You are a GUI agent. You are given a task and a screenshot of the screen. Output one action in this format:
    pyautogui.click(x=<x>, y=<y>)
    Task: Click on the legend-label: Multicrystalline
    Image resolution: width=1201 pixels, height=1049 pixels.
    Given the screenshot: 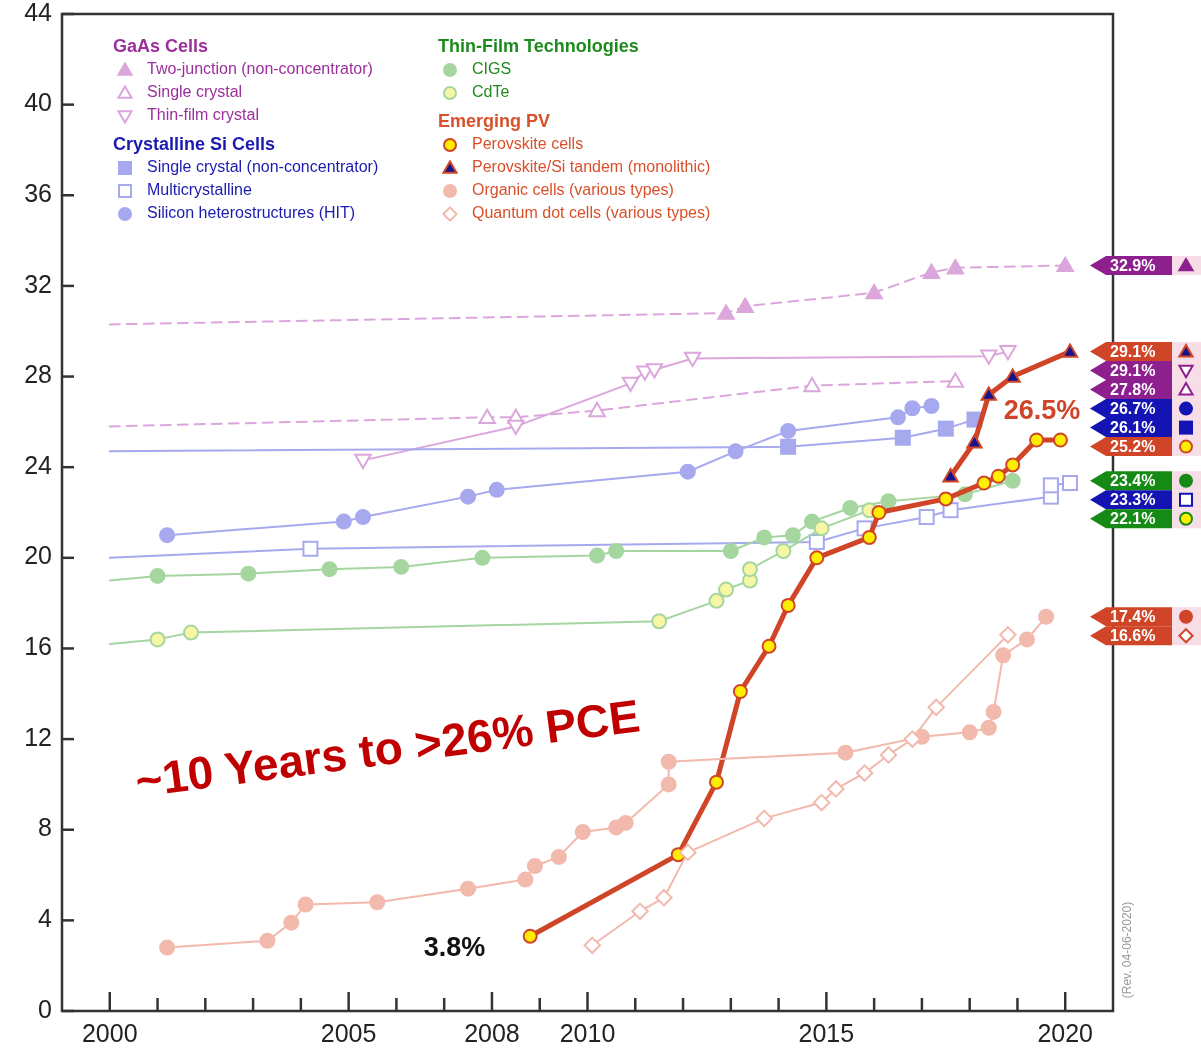 What is the action you would take?
    pyautogui.click(x=200, y=190)
    